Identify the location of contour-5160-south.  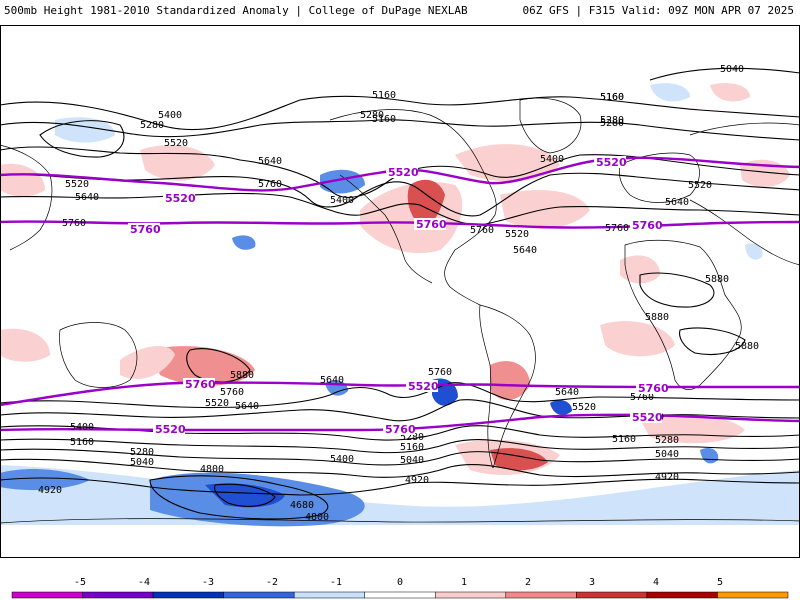
(400, 457).